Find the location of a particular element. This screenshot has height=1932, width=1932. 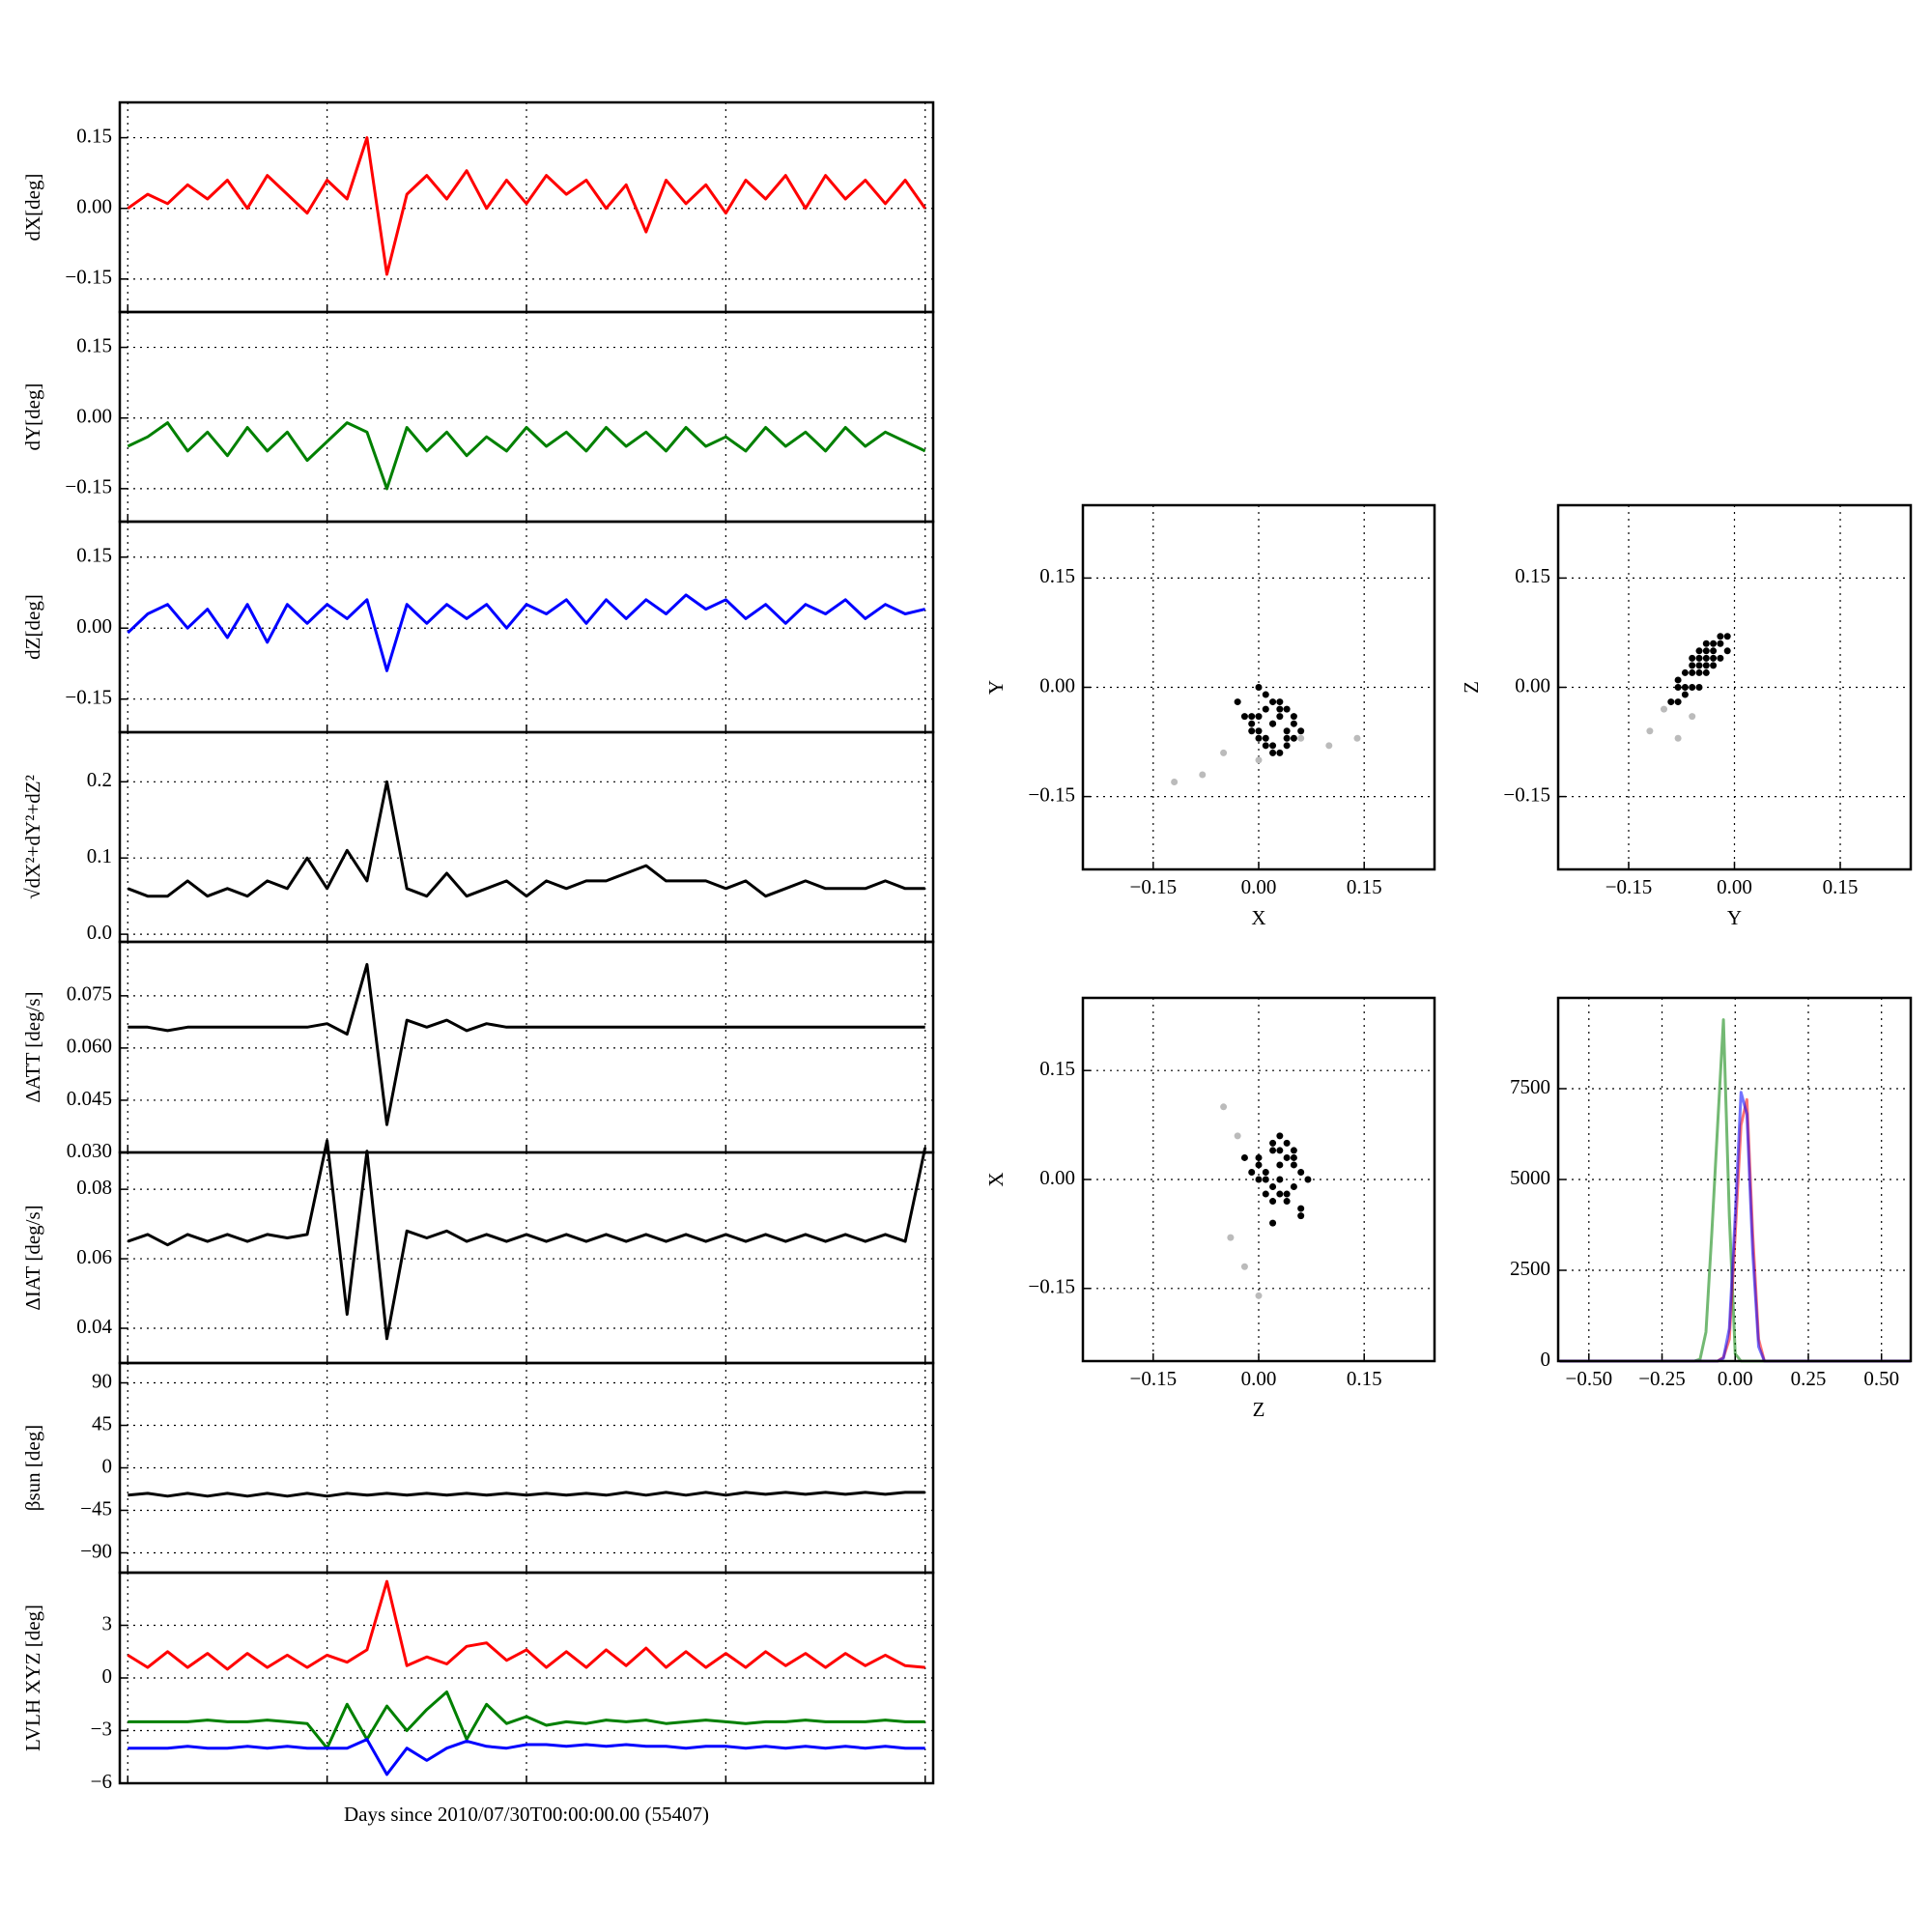

y-tick-label: −45 is located at coordinates (96, 1508).